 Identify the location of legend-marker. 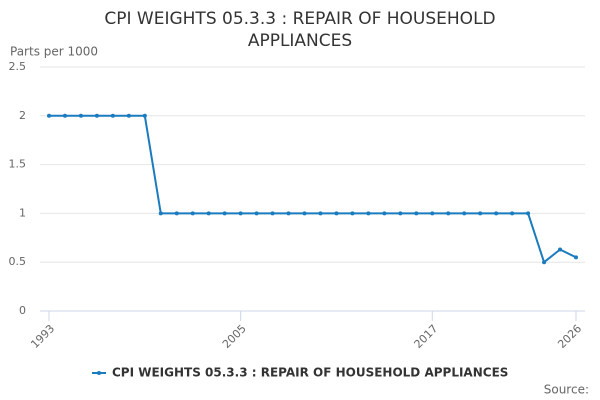
(99, 373).